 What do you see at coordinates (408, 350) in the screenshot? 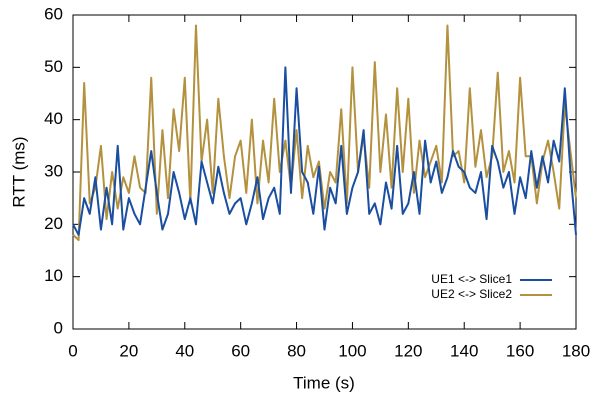
I see `x-tick-label: 120` at bounding box center [408, 350].